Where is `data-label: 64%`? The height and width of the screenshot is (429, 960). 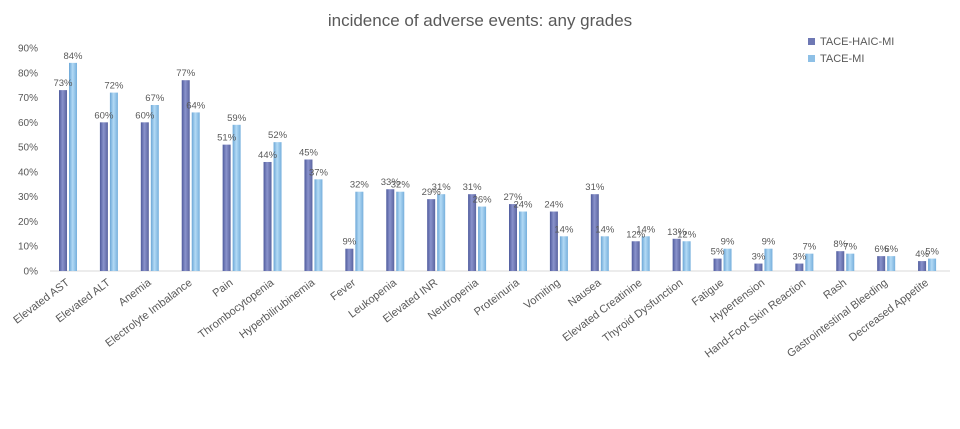 data-label: 64% is located at coordinates (196, 105).